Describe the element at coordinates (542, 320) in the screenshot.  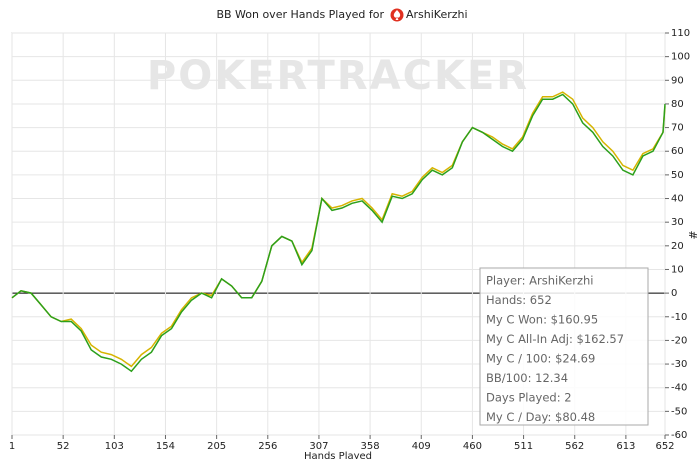
I see `info-line: My C Won: $160.95` at that location.